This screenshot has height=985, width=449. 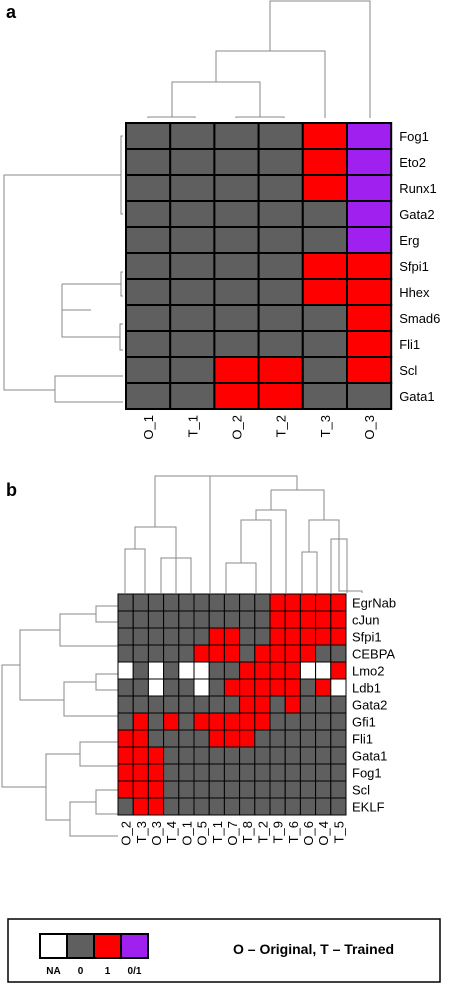 What do you see at coordinates (308, 833) in the screenshot?
I see `column-label: O_6` at bounding box center [308, 833].